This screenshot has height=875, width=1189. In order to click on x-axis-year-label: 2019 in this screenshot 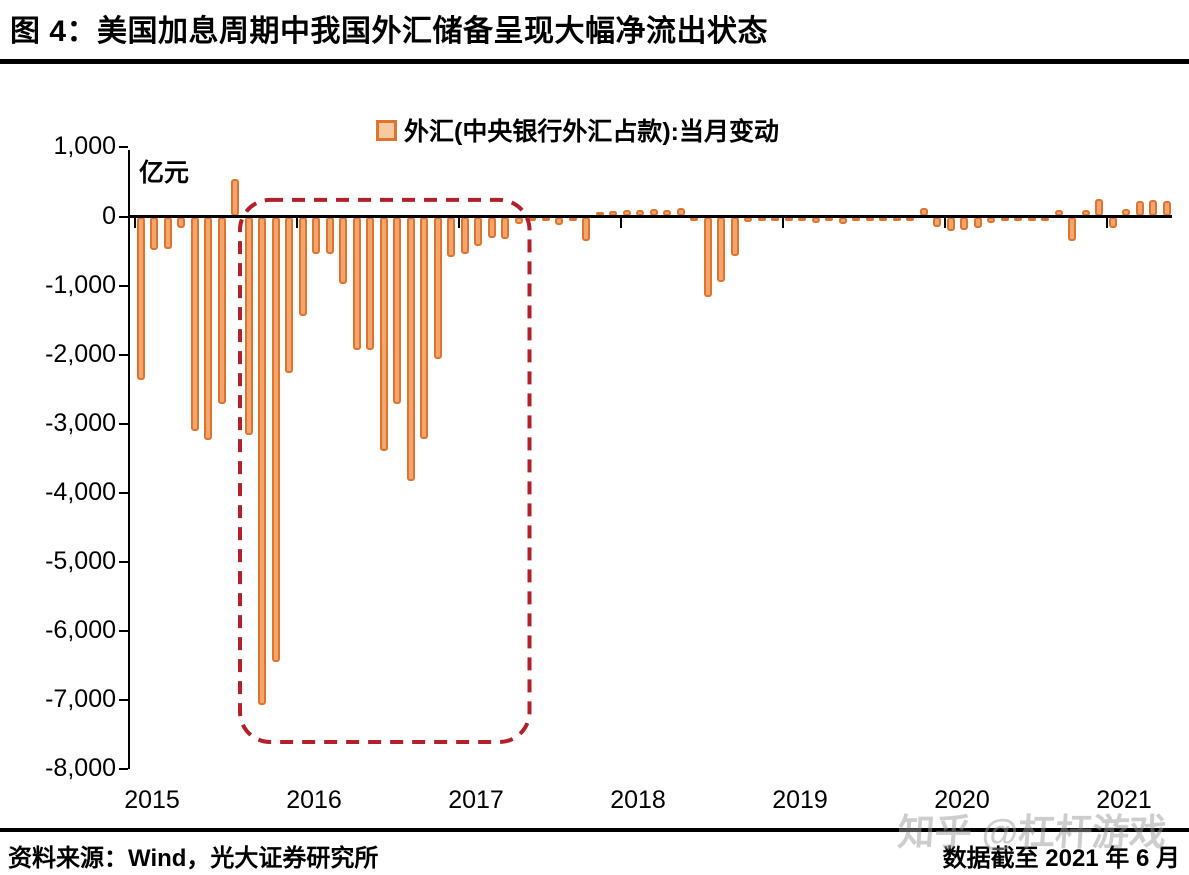, I will do `click(800, 800)`.